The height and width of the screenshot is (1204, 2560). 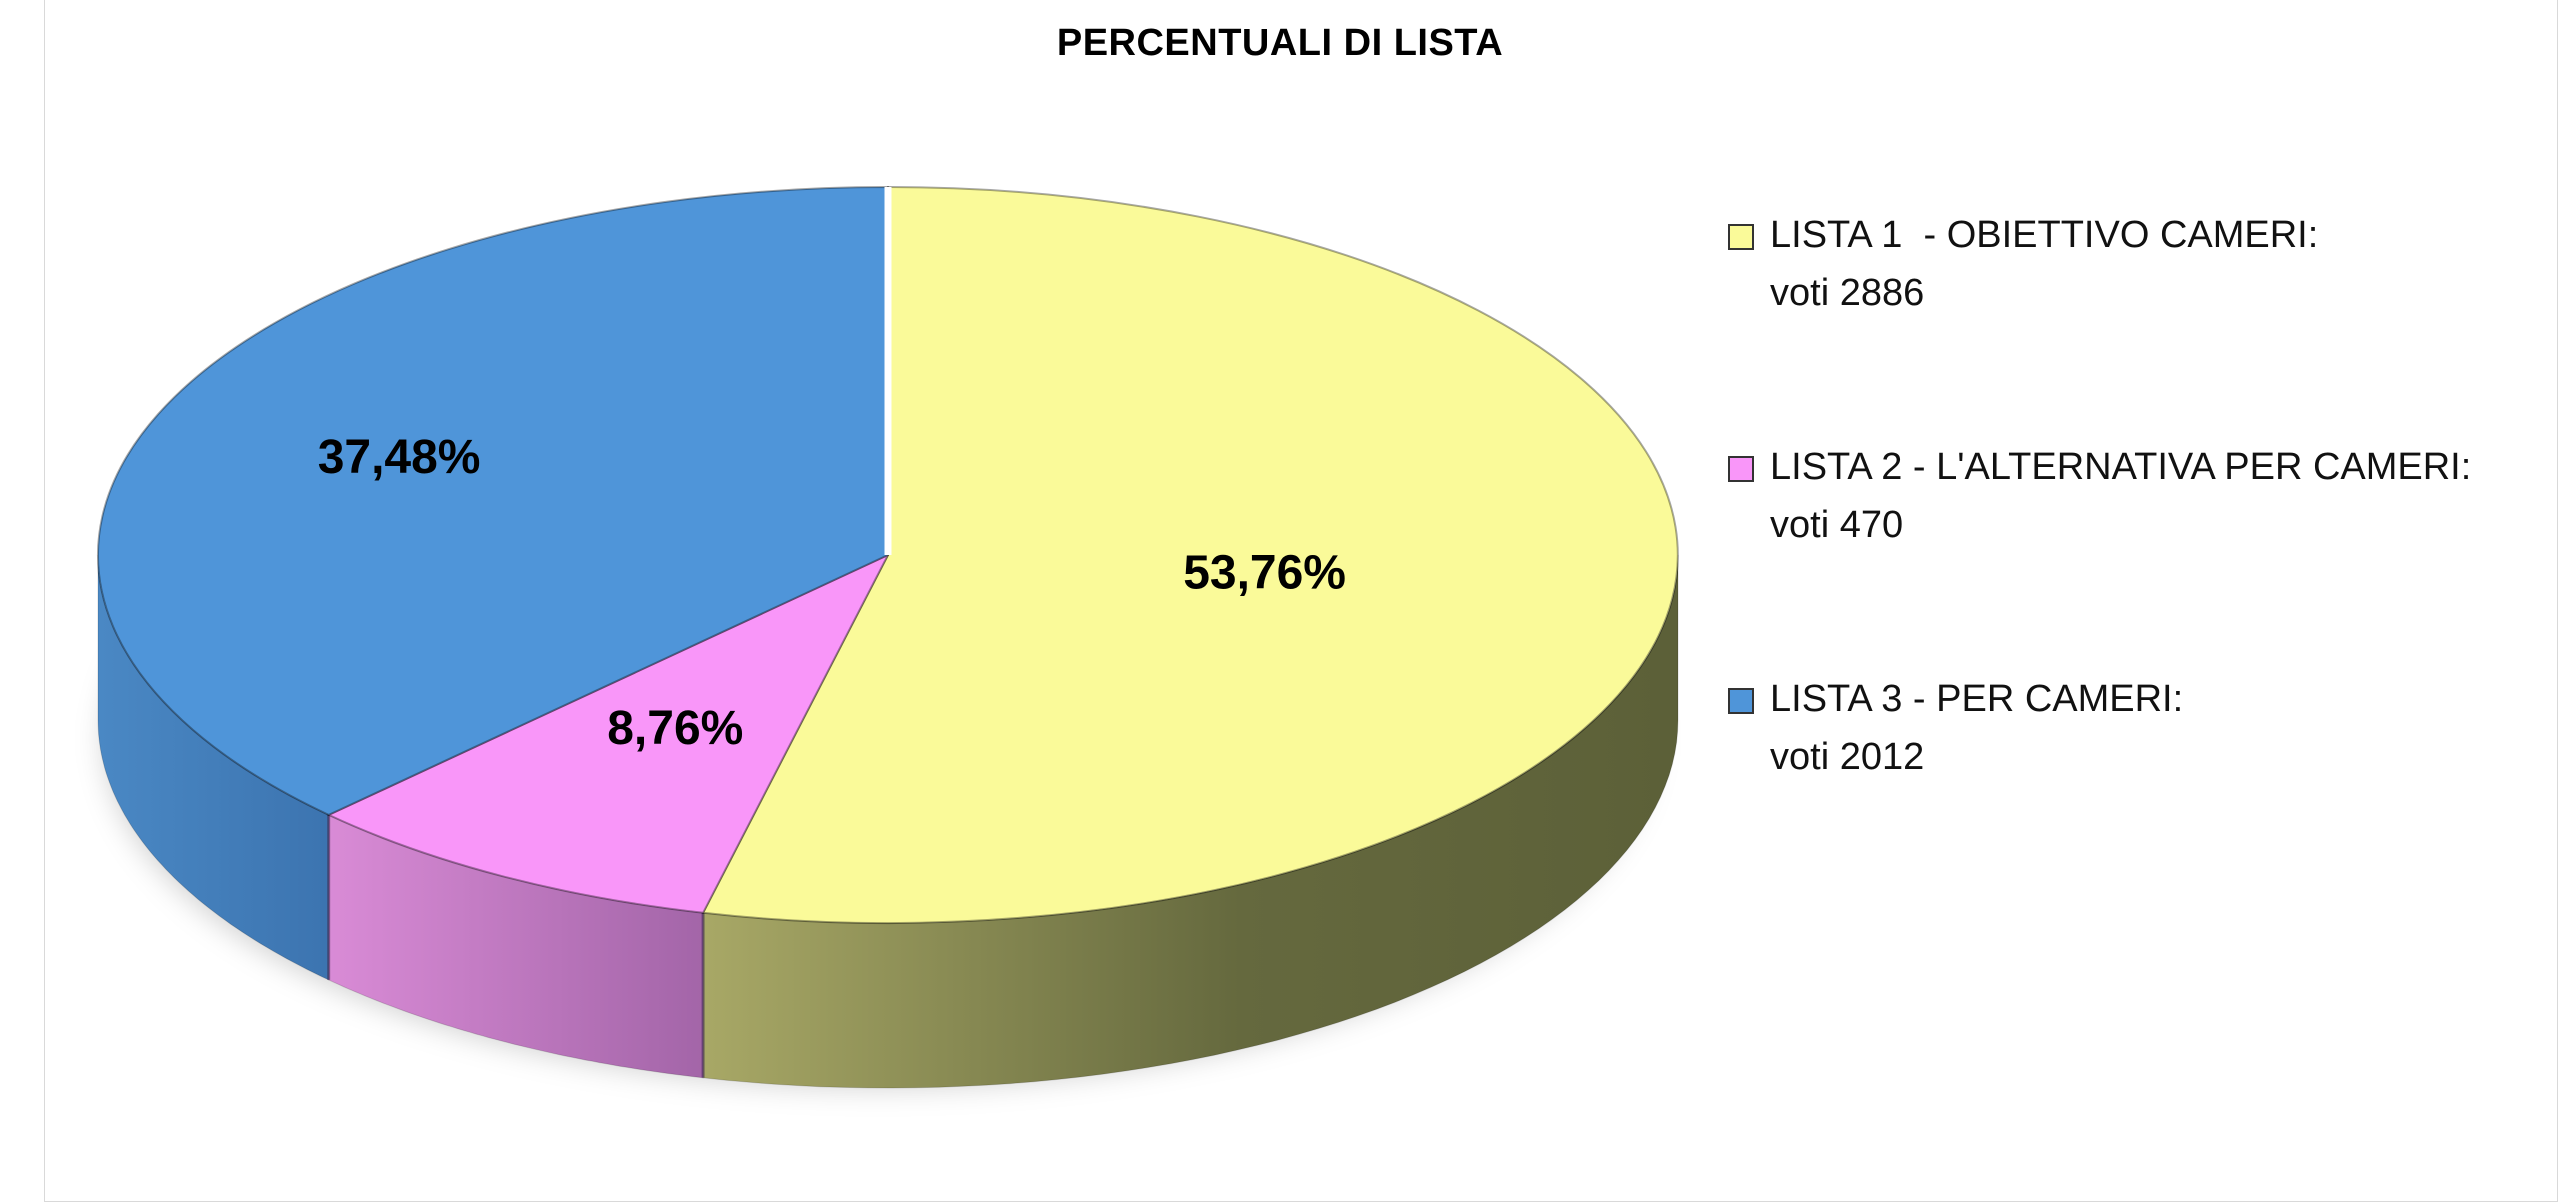 I want to click on pie-label-lista-1-obiettivo-cameri: 53,76%, so click(x=1264, y=572).